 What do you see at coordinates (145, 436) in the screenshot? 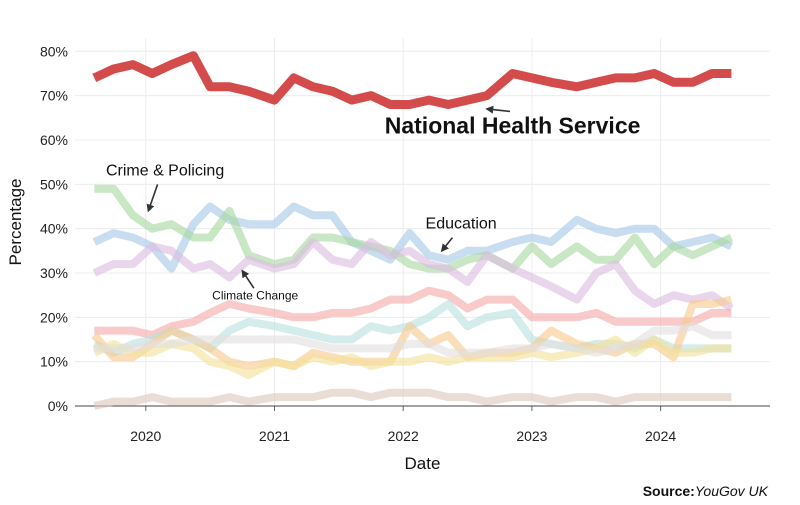
I see `x-tick-label: 2020` at bounding box center [145, 436].